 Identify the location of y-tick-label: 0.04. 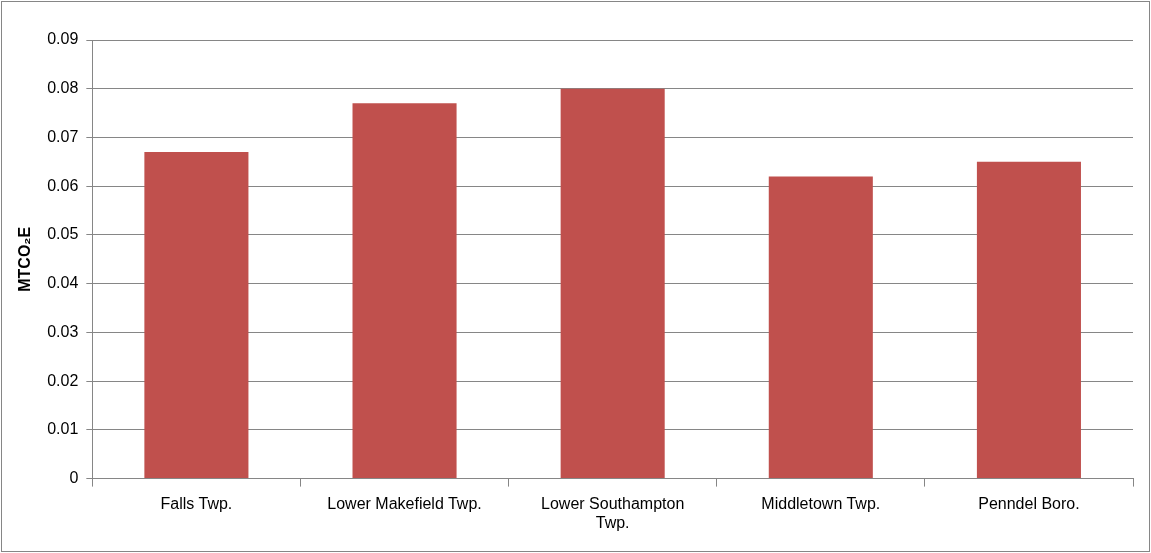
(63, 283).